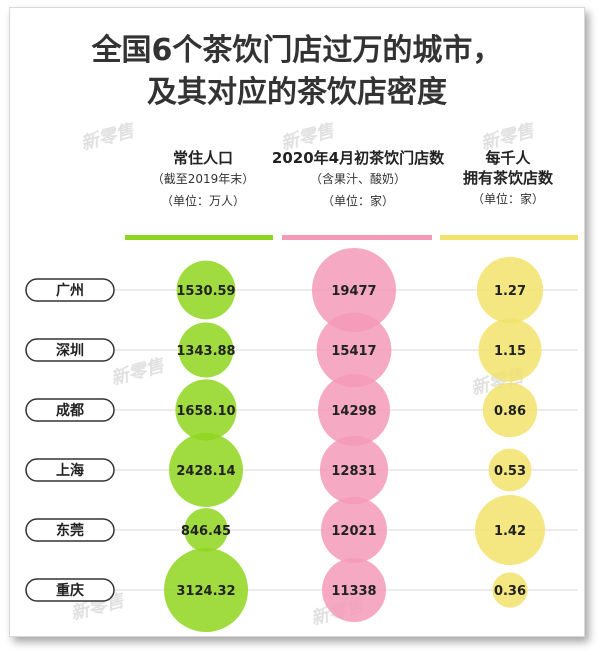  I want to click on column-header-stores: 2020年4月初茶饮门店数 （含果汁、酸奶） （单位：家）, so click(358, 180).